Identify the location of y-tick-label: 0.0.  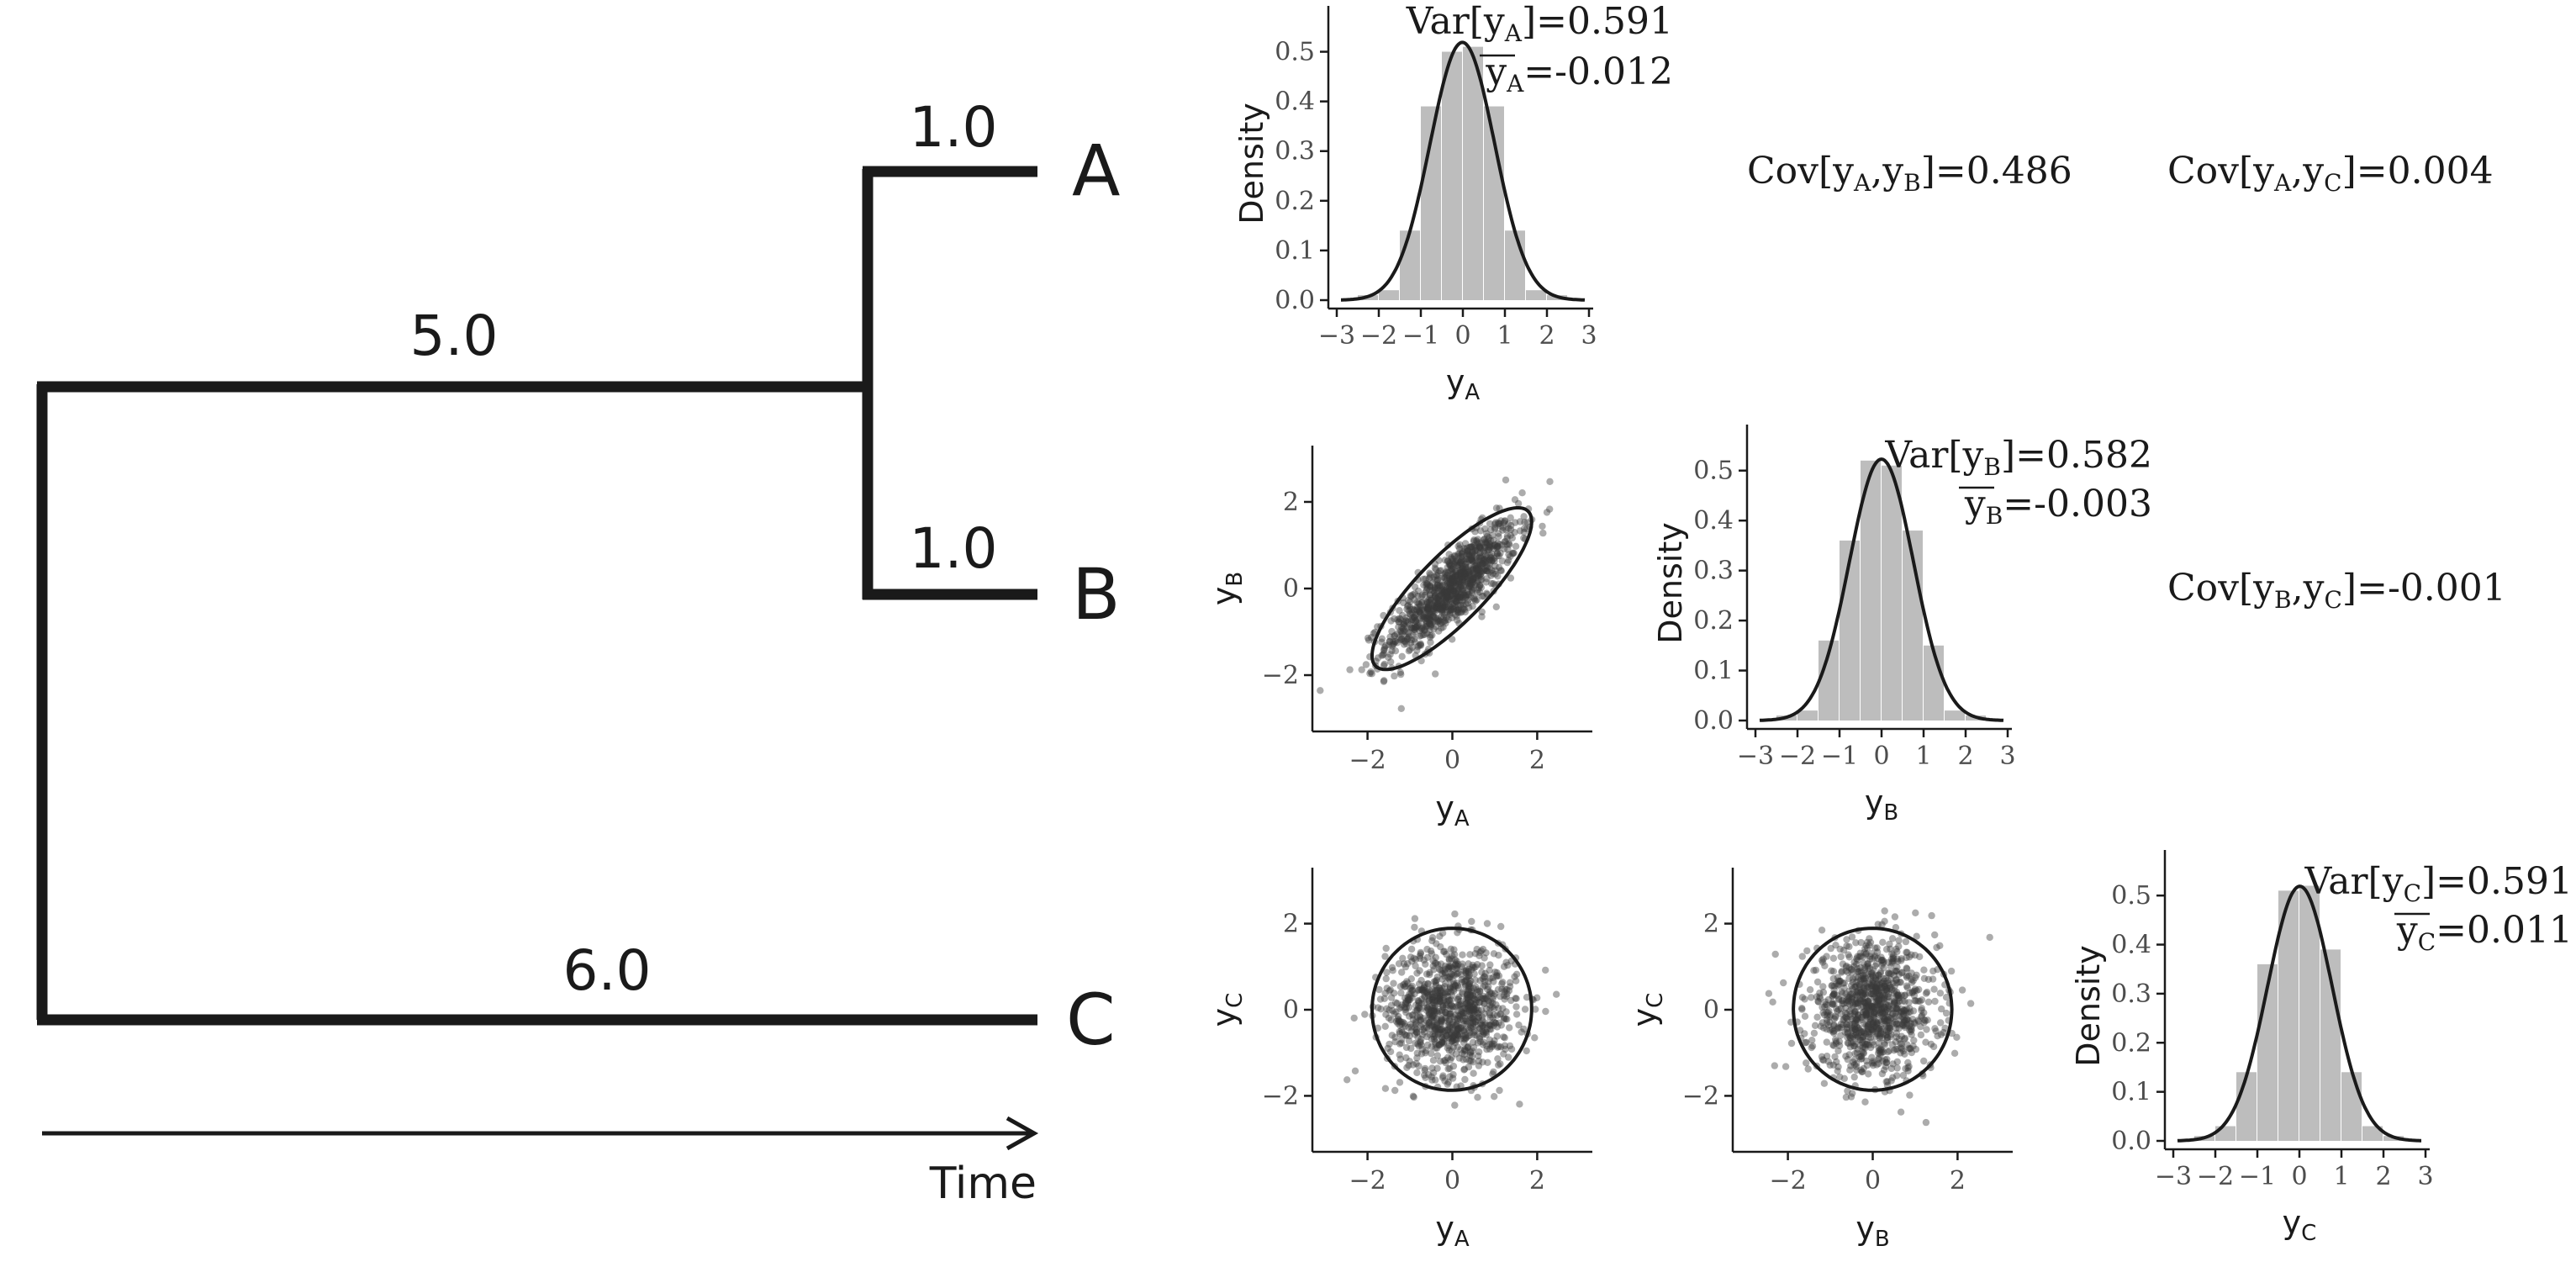
(1713, 721).